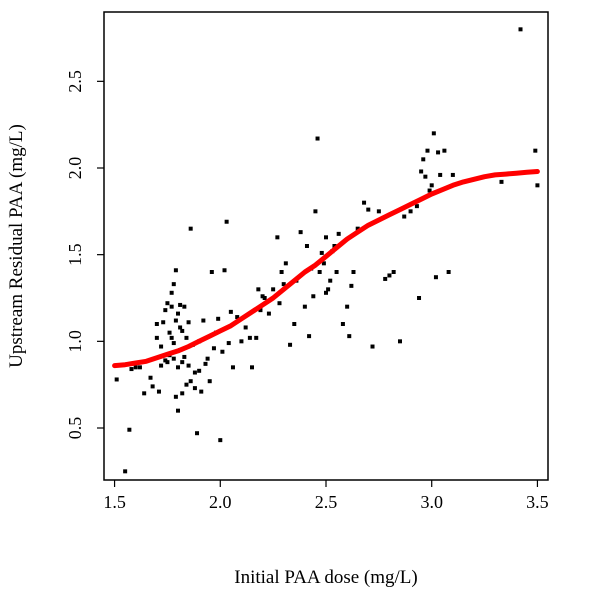 This screenshot has width=600, height=600. What do you see at coordinates (75, 168) in the screenshot?
I see `y-tick-label: 2.0` at bounding box center [75, 168].